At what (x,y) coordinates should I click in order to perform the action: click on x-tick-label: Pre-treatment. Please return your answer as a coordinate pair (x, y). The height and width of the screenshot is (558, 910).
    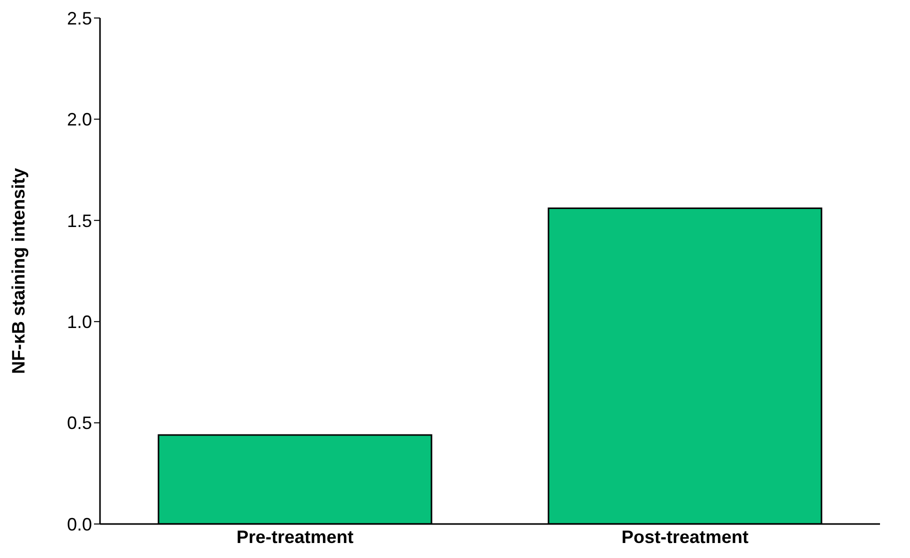
    Looking at the image, I should click on (295, 536).